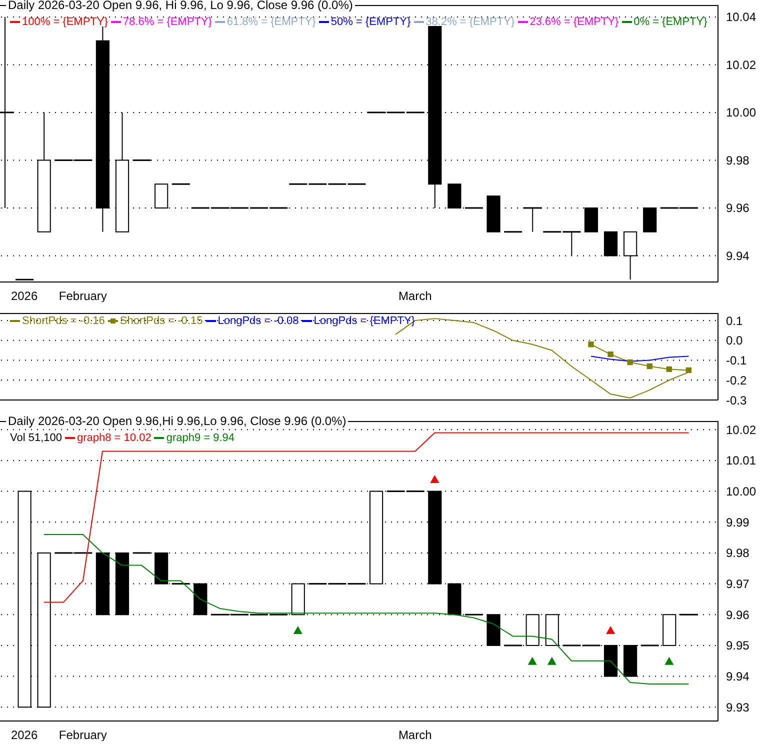 This screenshot has width=780, height=745. Describe the element at coordinates (735, 321) in the screenshot. I see `y-tick-label: 0.1` at that location.